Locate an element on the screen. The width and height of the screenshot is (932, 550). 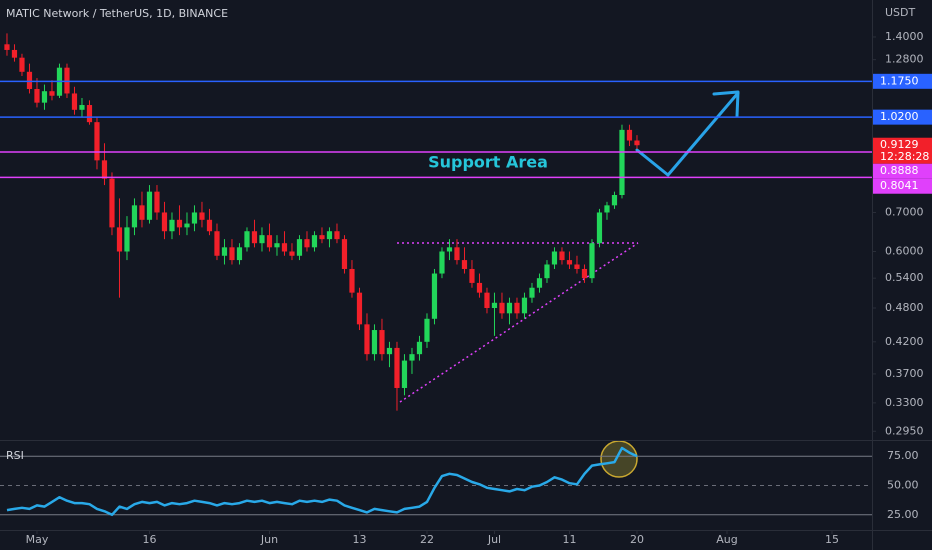
price-label: 0.8888 is located at coordinates (899, 170).